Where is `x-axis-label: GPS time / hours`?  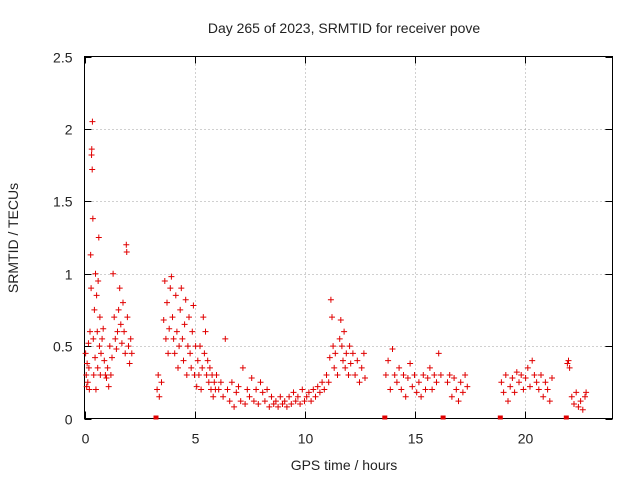 x-axis-label: GPS time / hours is located at coordinates (344, 465).